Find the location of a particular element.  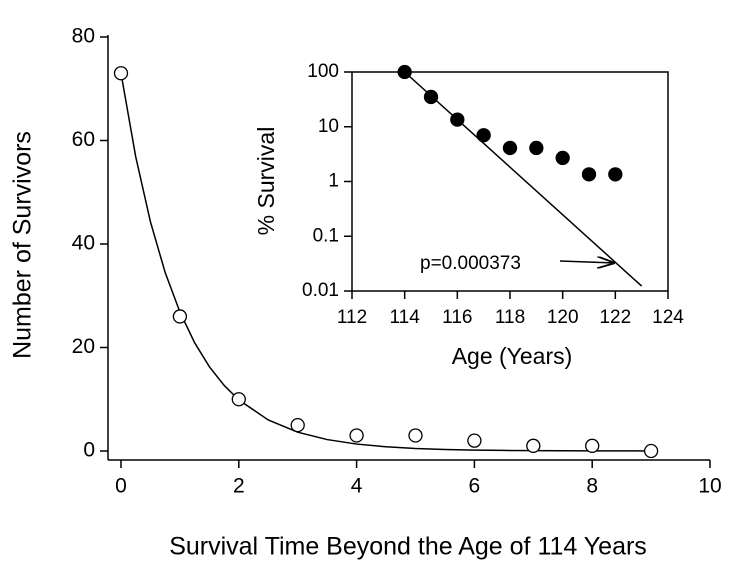

x-tick-label: 0 is located at coordinates (121, 486).